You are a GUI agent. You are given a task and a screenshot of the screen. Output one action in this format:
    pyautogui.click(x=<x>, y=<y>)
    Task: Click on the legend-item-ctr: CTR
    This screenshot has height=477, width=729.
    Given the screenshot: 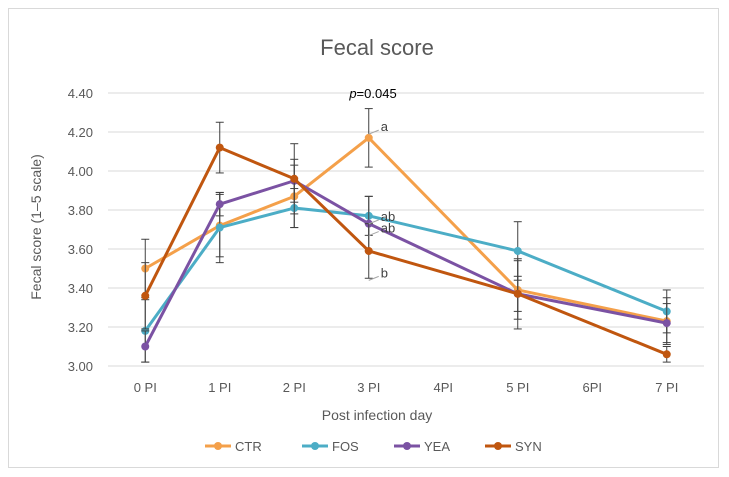 What is the action you would take?
    pyautogui.click(x=233, y=446)
    